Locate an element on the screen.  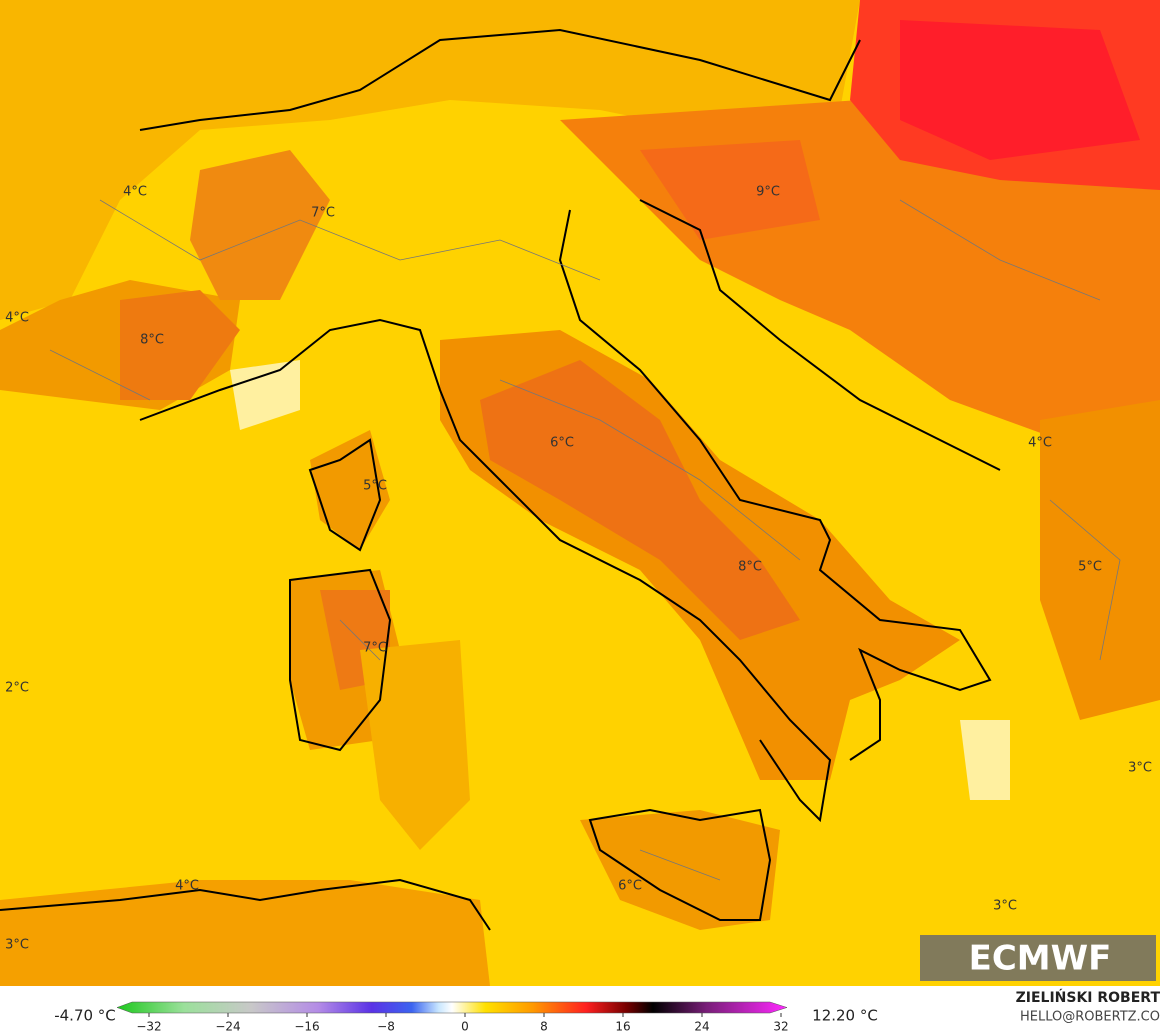
colorbar-tick-label: 8 is located at coordinates (544, 1027).